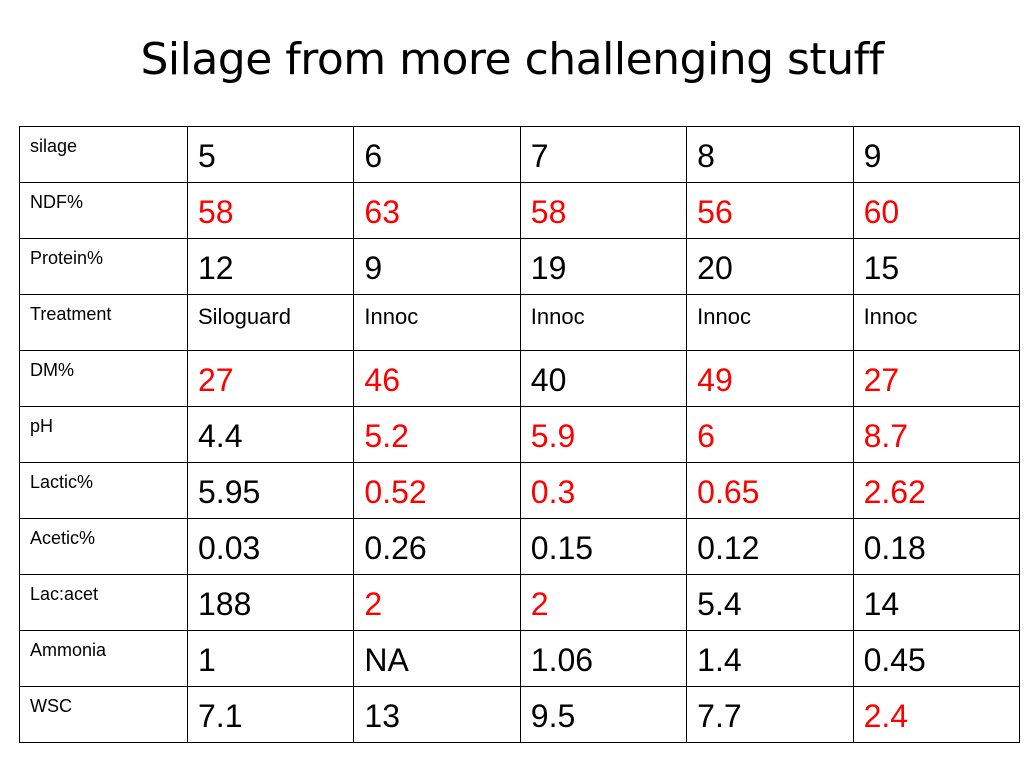 This screenshot has width=1024, height=768. I want to click on row-label: WSC, so click(103, 714).